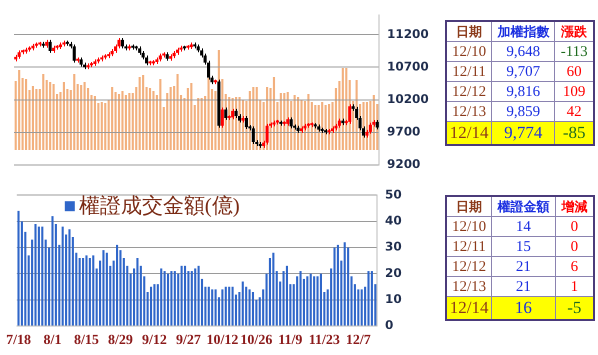 This screenshot has width=598, height=355. I want to click on text: 12/11, so click(469, 246).